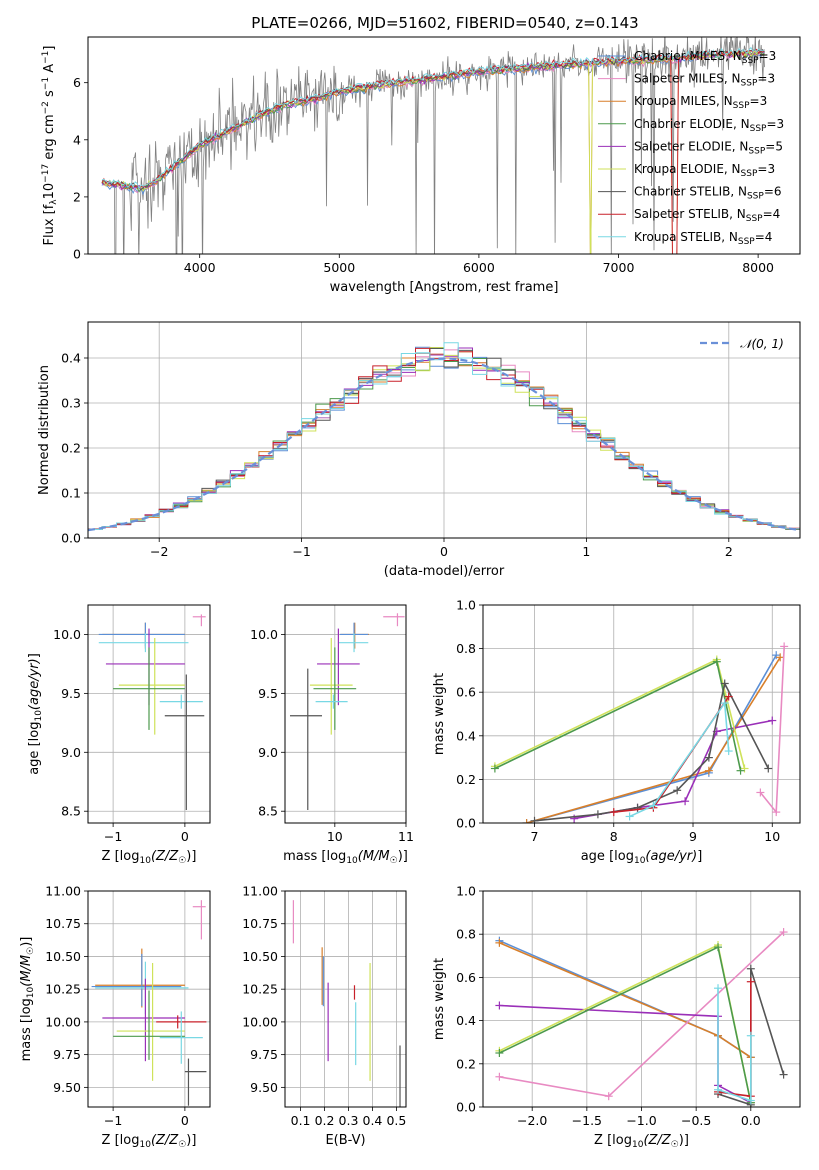 This screenshot has width=819, height=1170. I want to click on y-tick-label: 2, so click(77, 196).